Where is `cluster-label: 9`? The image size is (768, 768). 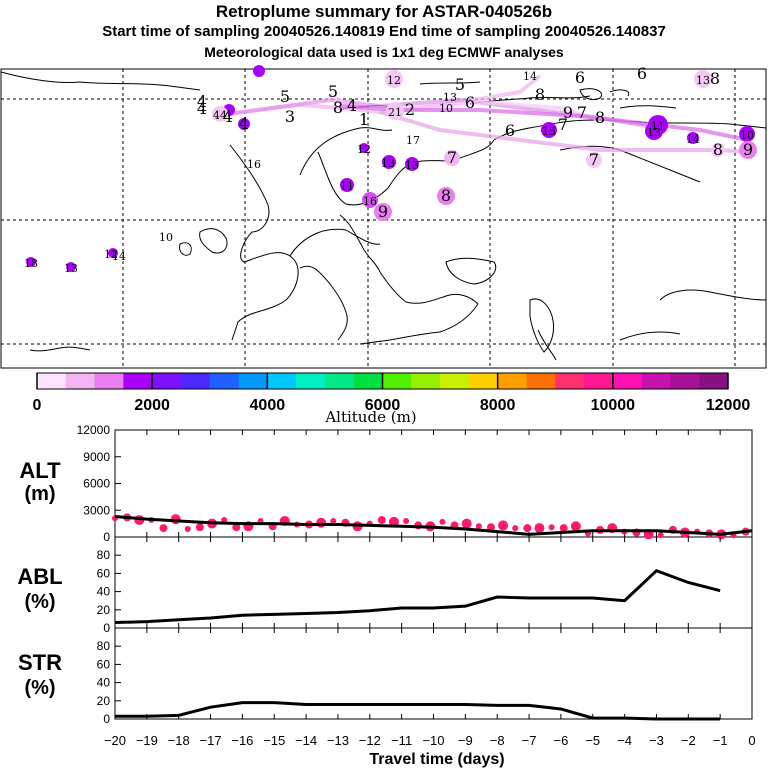 cluster-label: 9 is located at coordinates (383, 211).